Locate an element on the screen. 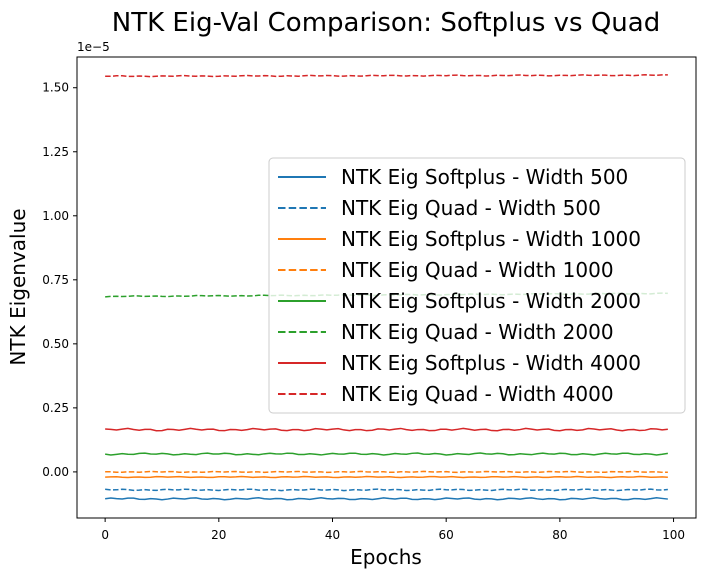 Image resolution: width=706 pixels, height=576 pixels. x-tick-label: 60 is located at coordinates (446, 535).